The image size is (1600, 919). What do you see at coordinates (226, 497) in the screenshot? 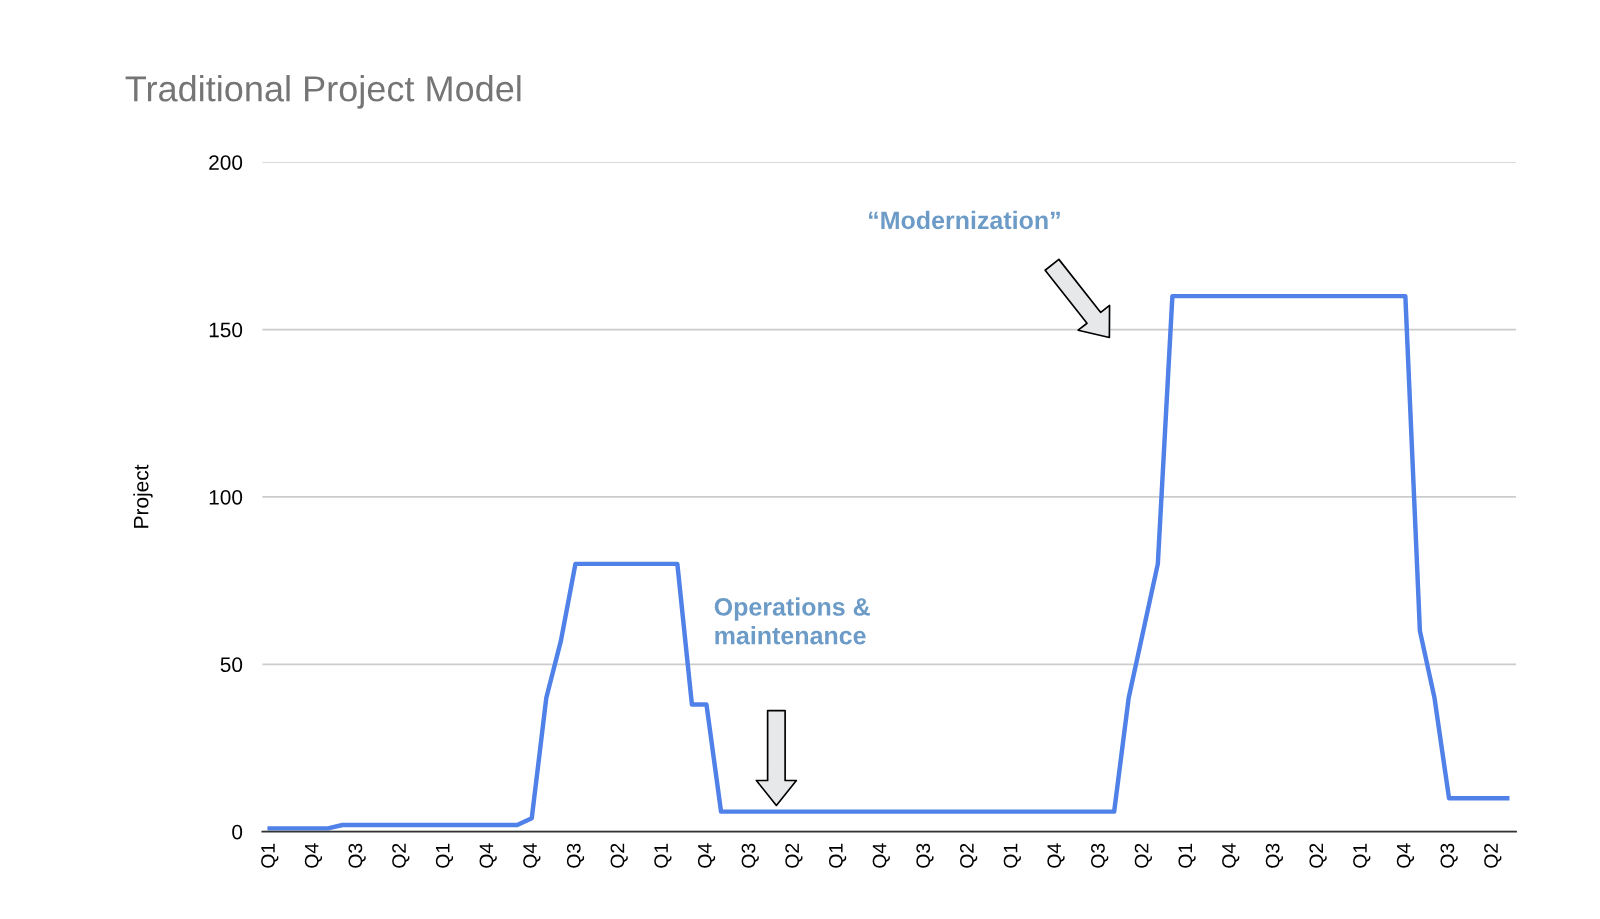
I see `y-tick-label: 100` at bounding box center [226, 497].